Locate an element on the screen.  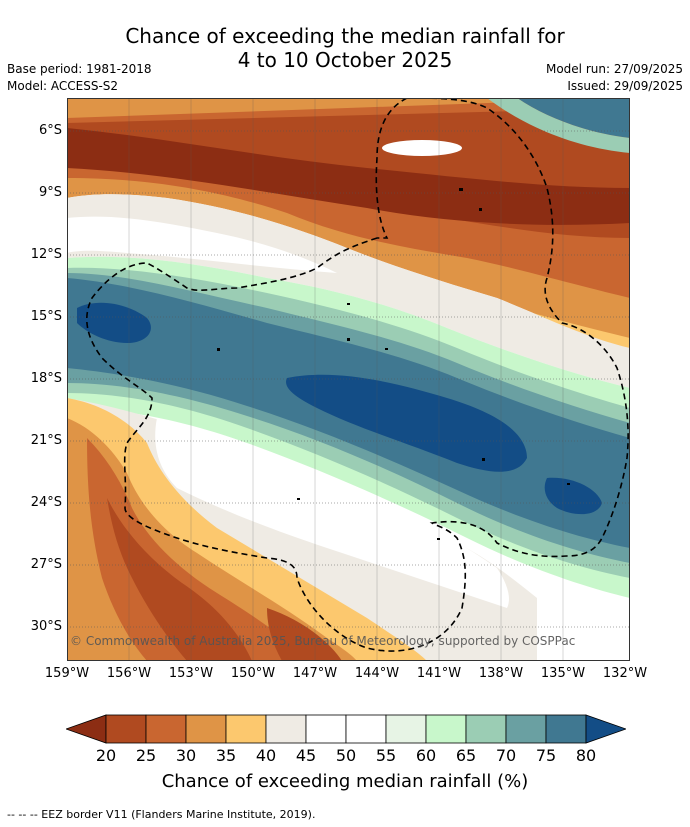
lat-label: 15°S is located at coordinates (46, 316).